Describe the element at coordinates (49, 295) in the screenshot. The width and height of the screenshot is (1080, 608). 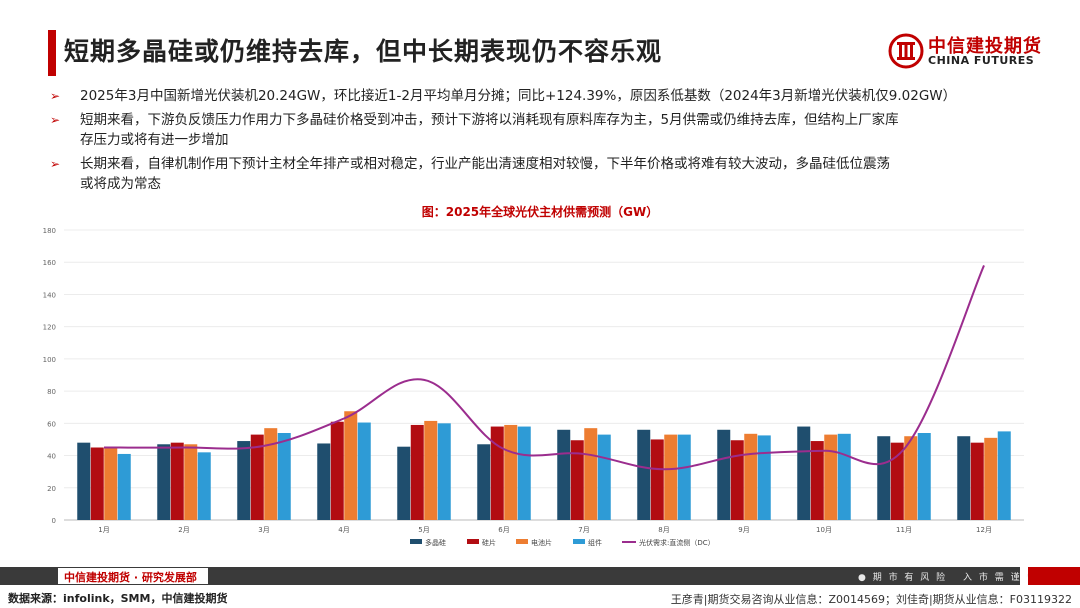
I see `y-tick-label: 140` at that location.